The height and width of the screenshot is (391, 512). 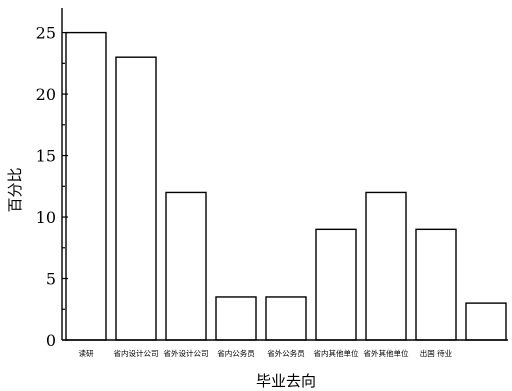 What do you see at coordinates (386, 353) in the screenshot?
I see `x-tick-label: 省外其他单位` at bounding box center [386, 353].